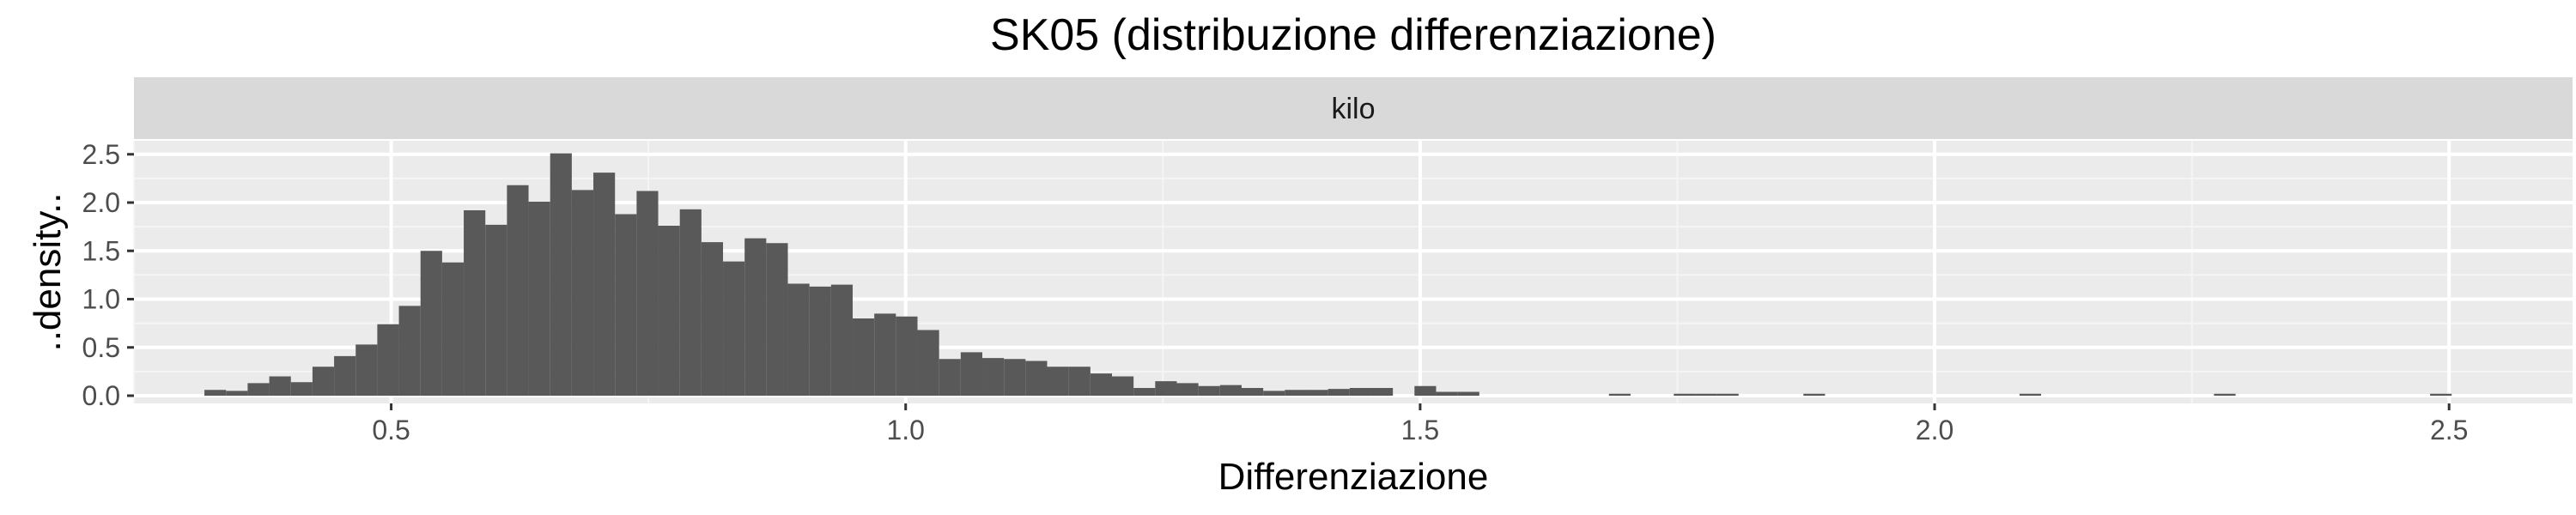 Image resolution: width=2576 pixels, height=515 pixels. Describe the element at coordinates (101, 250) in the screenshot. I see `y-tick-label: 1.5` at that location.